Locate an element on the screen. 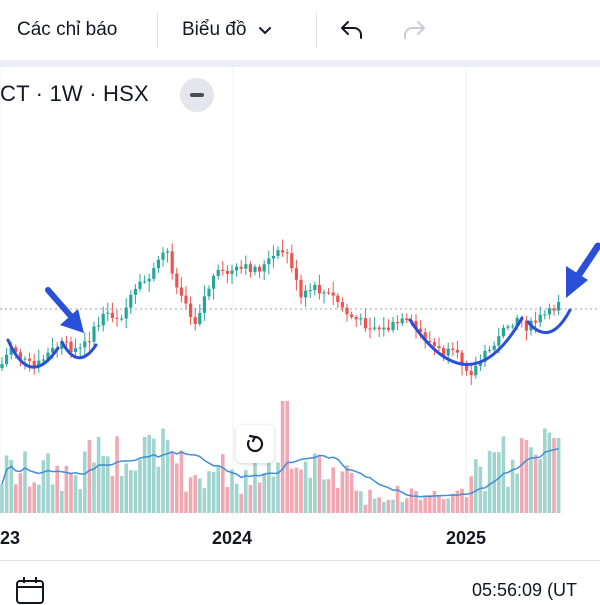 The image size is (600, 605). redo-button is located at coordinates (421, 30).